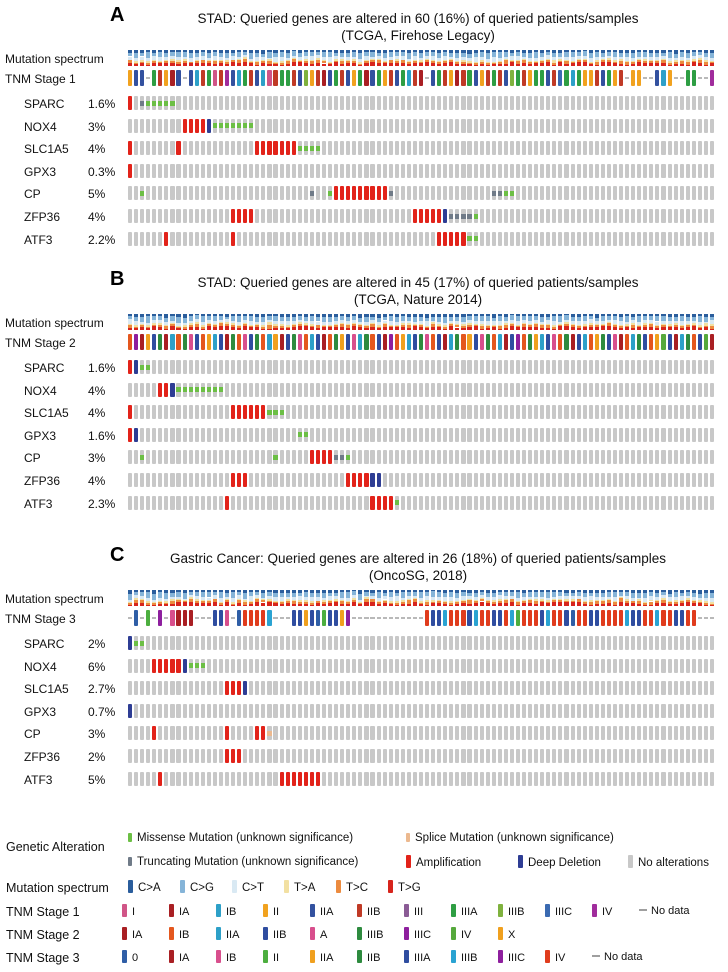 The height and width of the screenshot is (972, 728). What do you see at coordinates (40, 126) in the screenshot?
I see `gene-name-label: NOX4` at bounding box center [40, 126].